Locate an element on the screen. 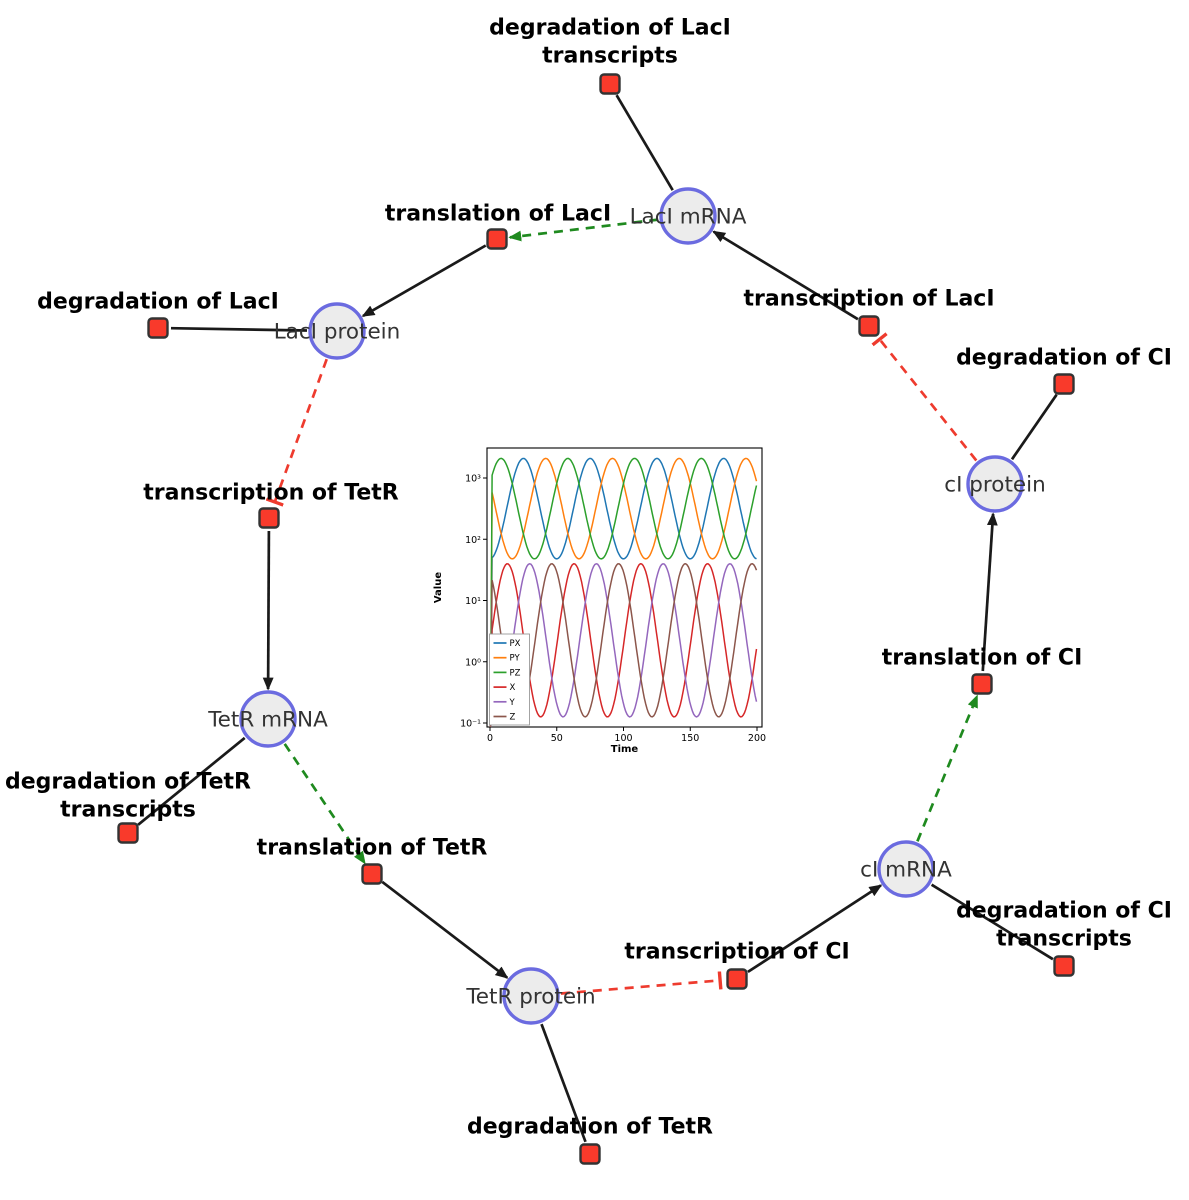 Image resolution: width=1189 pixels, height=1200 pixels. edge-reactant-ci-protein--degradation-of-ci is located at coordinates (1034, 427).